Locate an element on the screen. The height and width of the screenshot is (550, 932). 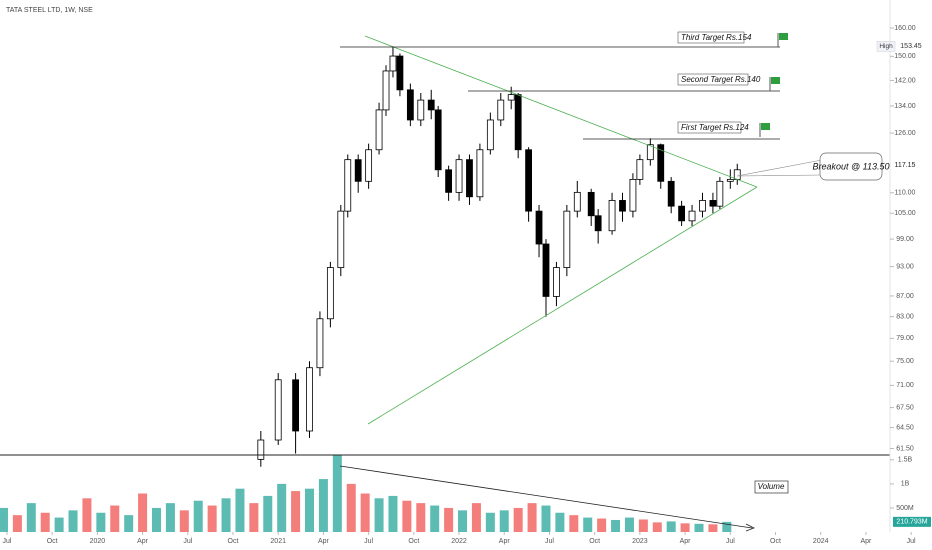
y-tick-label: 134.00 is located at coordinates (905, 106).